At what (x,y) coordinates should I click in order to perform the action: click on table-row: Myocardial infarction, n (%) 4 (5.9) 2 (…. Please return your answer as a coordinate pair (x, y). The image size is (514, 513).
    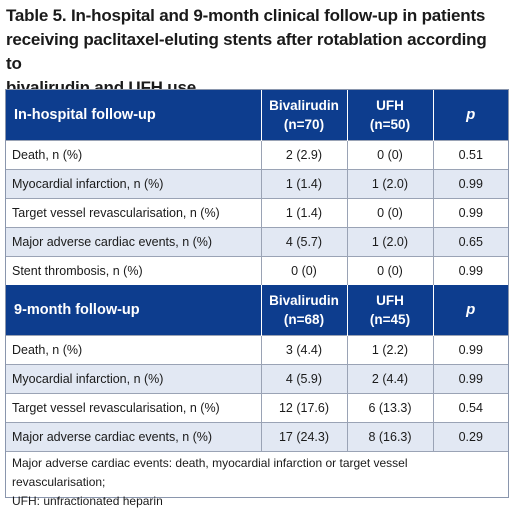
    Looking at the image, I should click on (257, 378).